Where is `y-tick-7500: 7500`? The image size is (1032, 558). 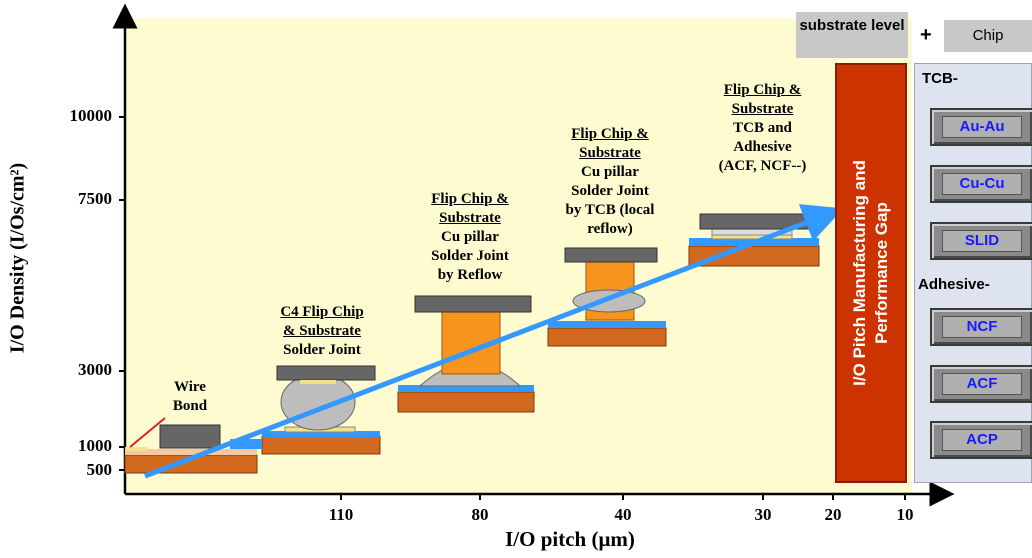 y-tick-7500: 7500 is located at coordinates (95, 198).